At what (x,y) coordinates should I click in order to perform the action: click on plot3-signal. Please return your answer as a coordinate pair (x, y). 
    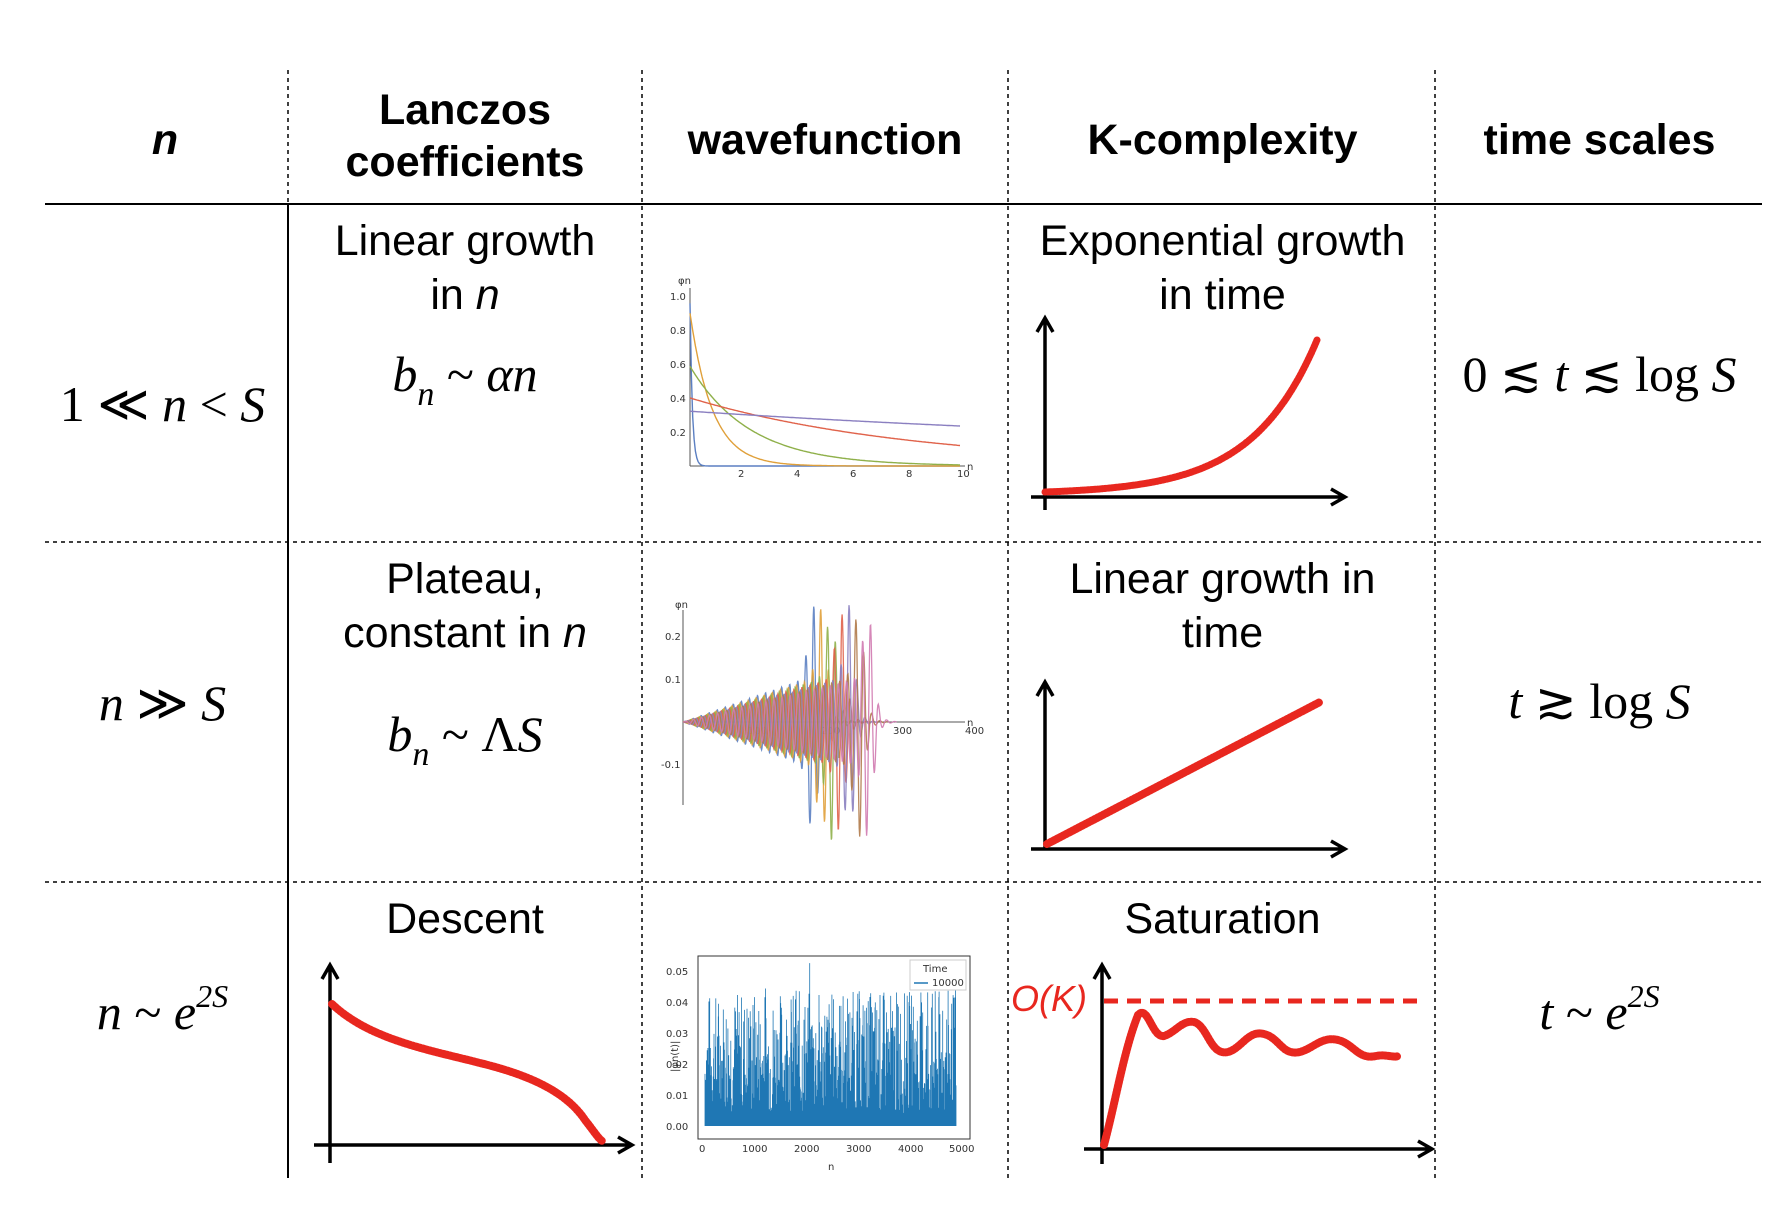
    Looking at the image, I should click on (830, 1044).